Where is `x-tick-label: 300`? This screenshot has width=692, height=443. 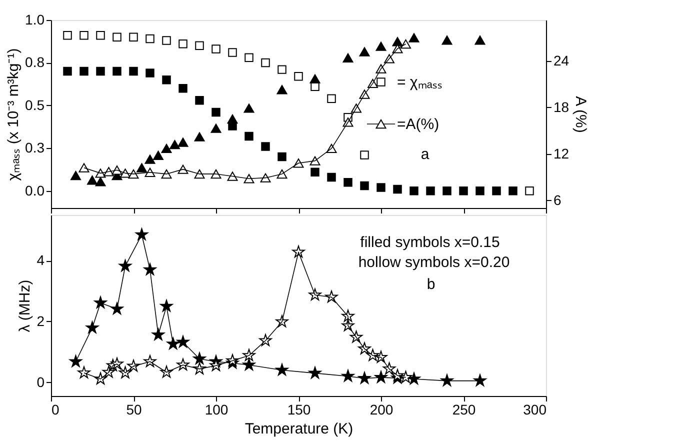 x-tick-label: 300 is located at coordinates (535, 410).